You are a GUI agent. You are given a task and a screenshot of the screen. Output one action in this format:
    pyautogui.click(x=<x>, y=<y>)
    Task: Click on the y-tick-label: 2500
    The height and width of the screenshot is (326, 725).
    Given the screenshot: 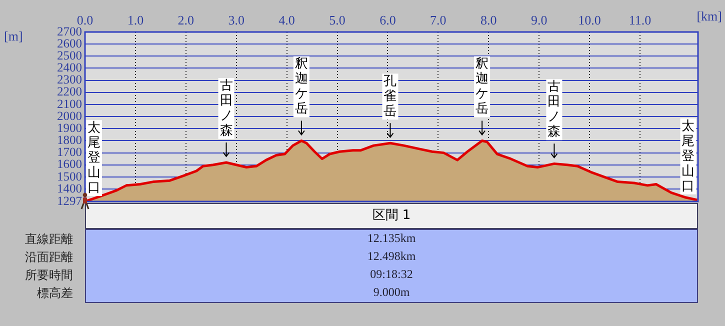 What is the action you would take?
    pyautogui.click(x=69, y=55)
    